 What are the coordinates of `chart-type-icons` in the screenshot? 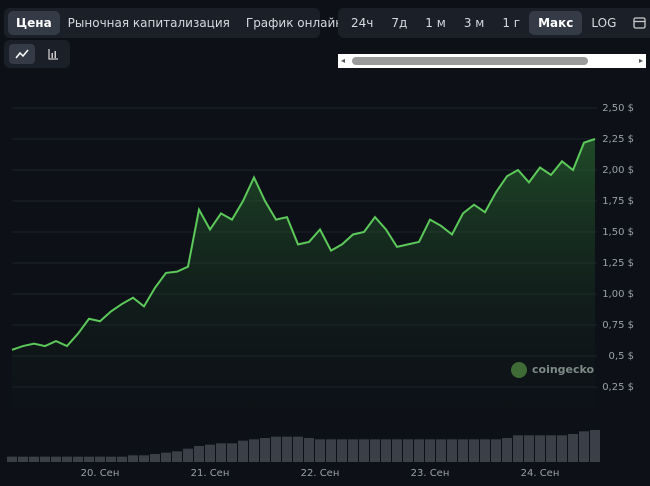 It's located at (33, 54).